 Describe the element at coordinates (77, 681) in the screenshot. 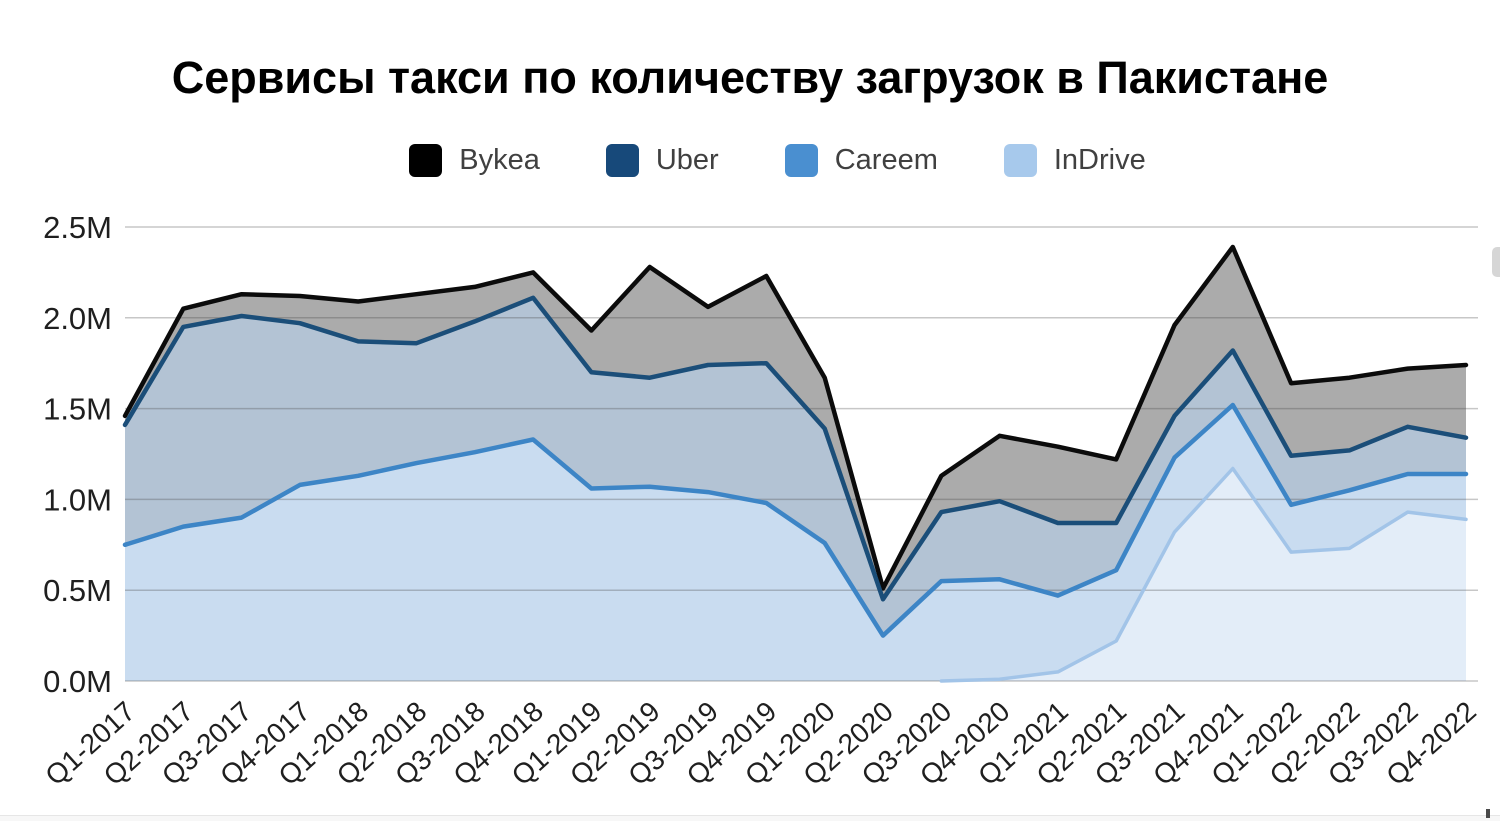

I see `y-tick-label: 0.0M` at that location.